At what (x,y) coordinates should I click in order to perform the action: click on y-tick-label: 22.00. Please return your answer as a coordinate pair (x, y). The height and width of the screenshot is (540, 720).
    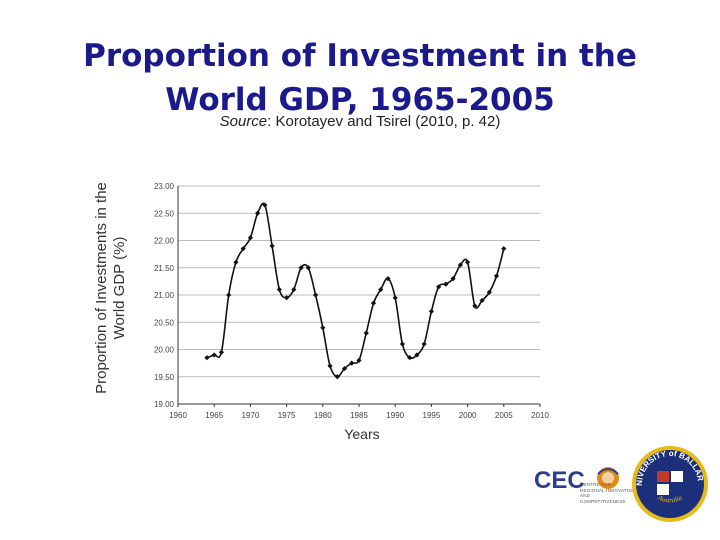
    Looking at the image, I should click on (164, 241).